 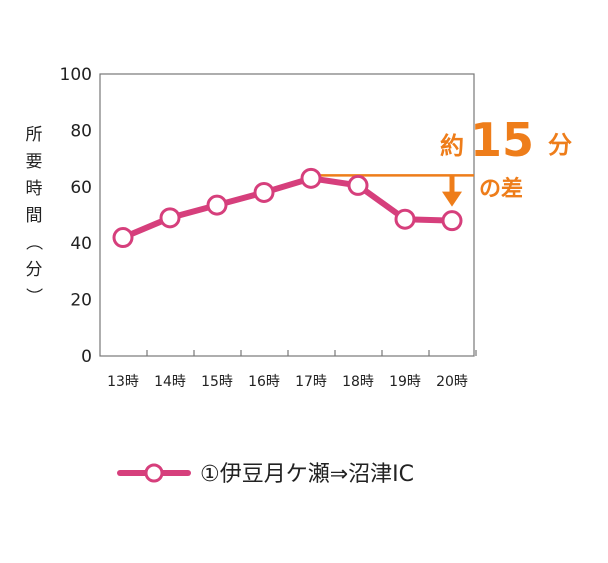 I want to click on y-tick-label: 60, so click(x=81, y=188).